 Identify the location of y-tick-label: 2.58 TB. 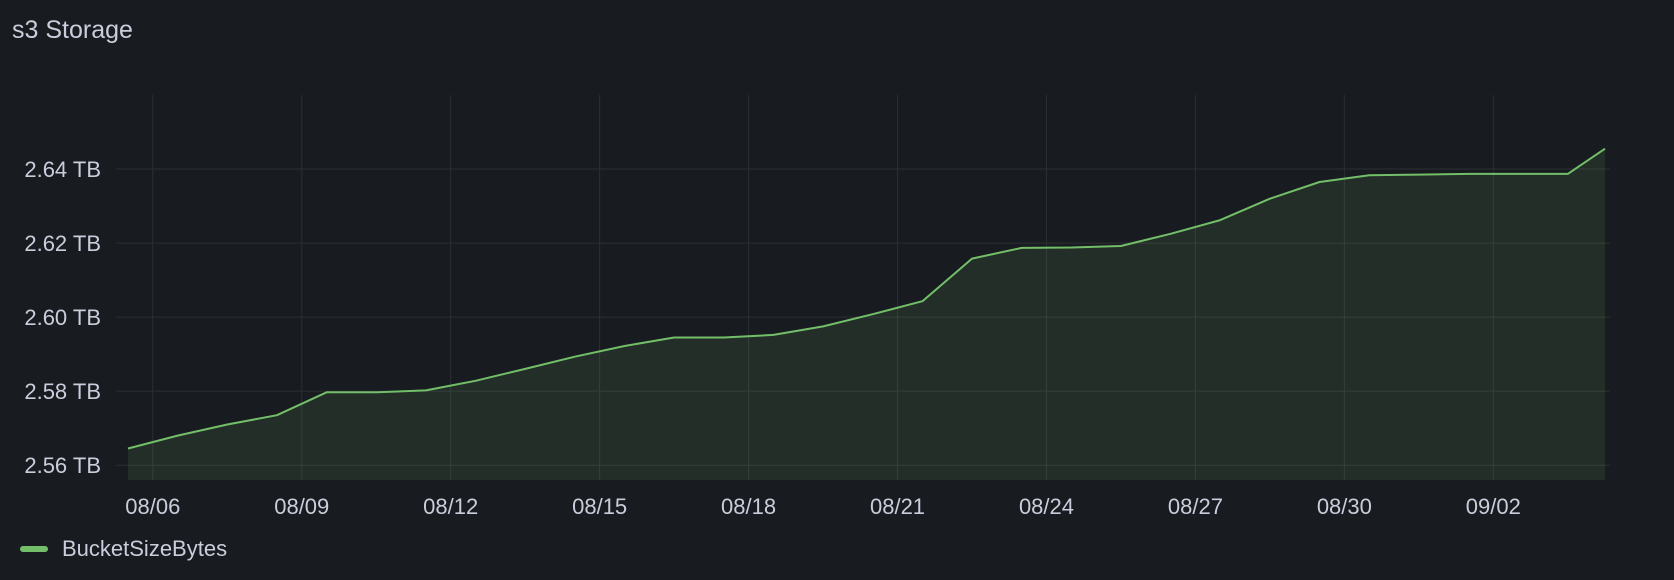
(62, 391).